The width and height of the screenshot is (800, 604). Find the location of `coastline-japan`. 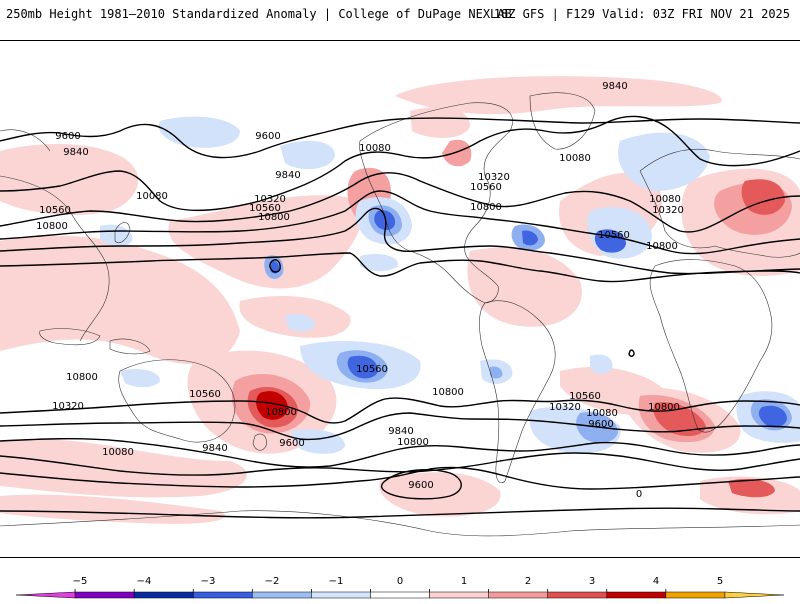

coastline-japan is located at coordinates (122, 232).